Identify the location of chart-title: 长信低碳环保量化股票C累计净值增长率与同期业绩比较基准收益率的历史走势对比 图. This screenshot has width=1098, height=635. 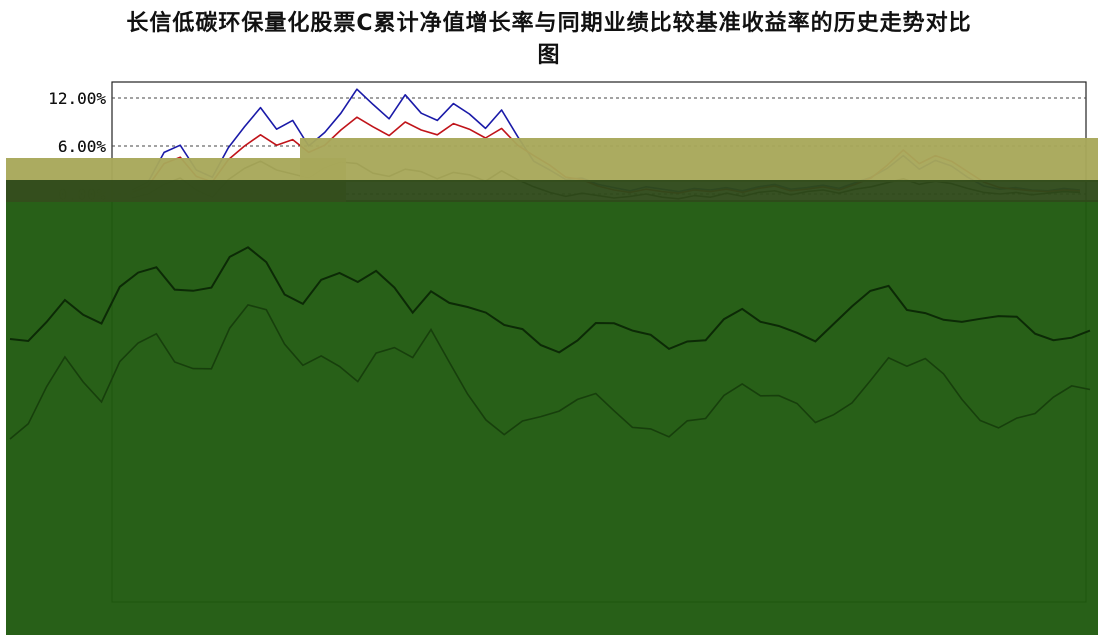
(549, 40).